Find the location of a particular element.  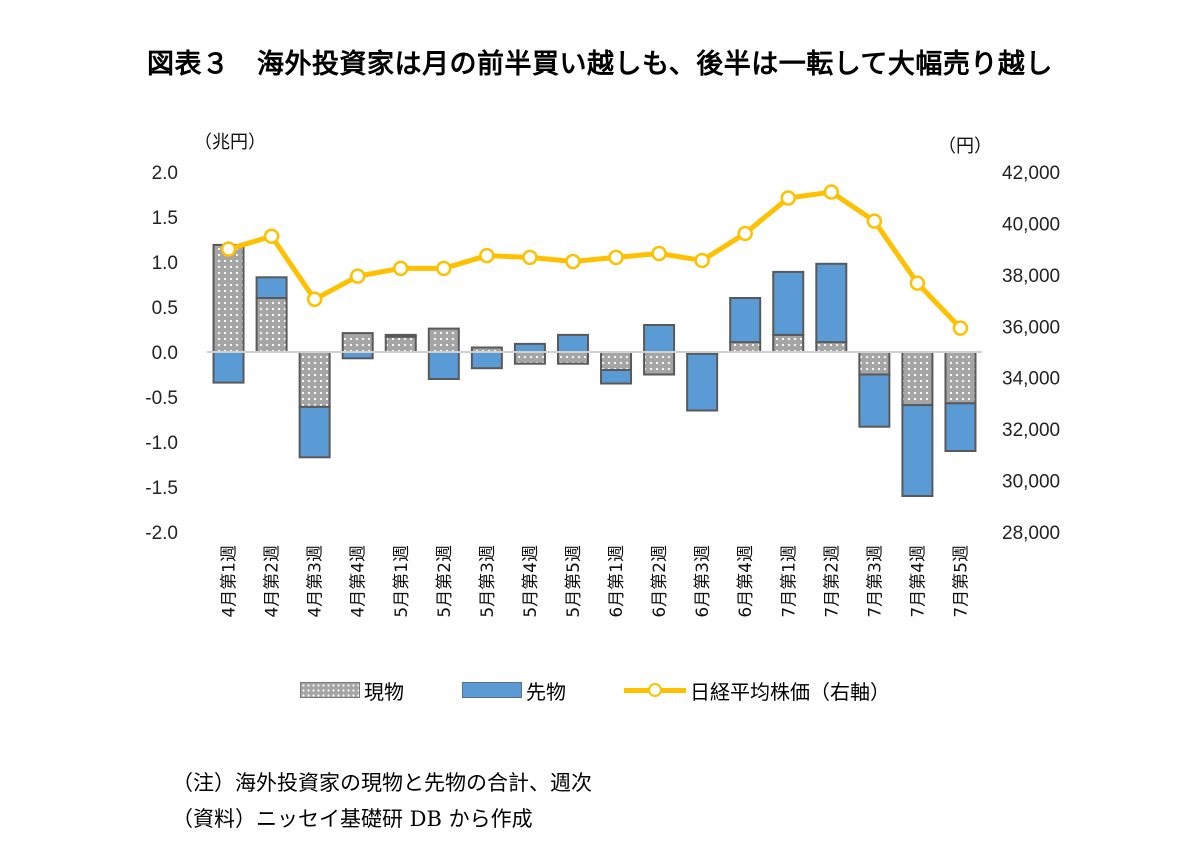

x-tick-label: 7月第1週 is located at coordinates (789, 581).